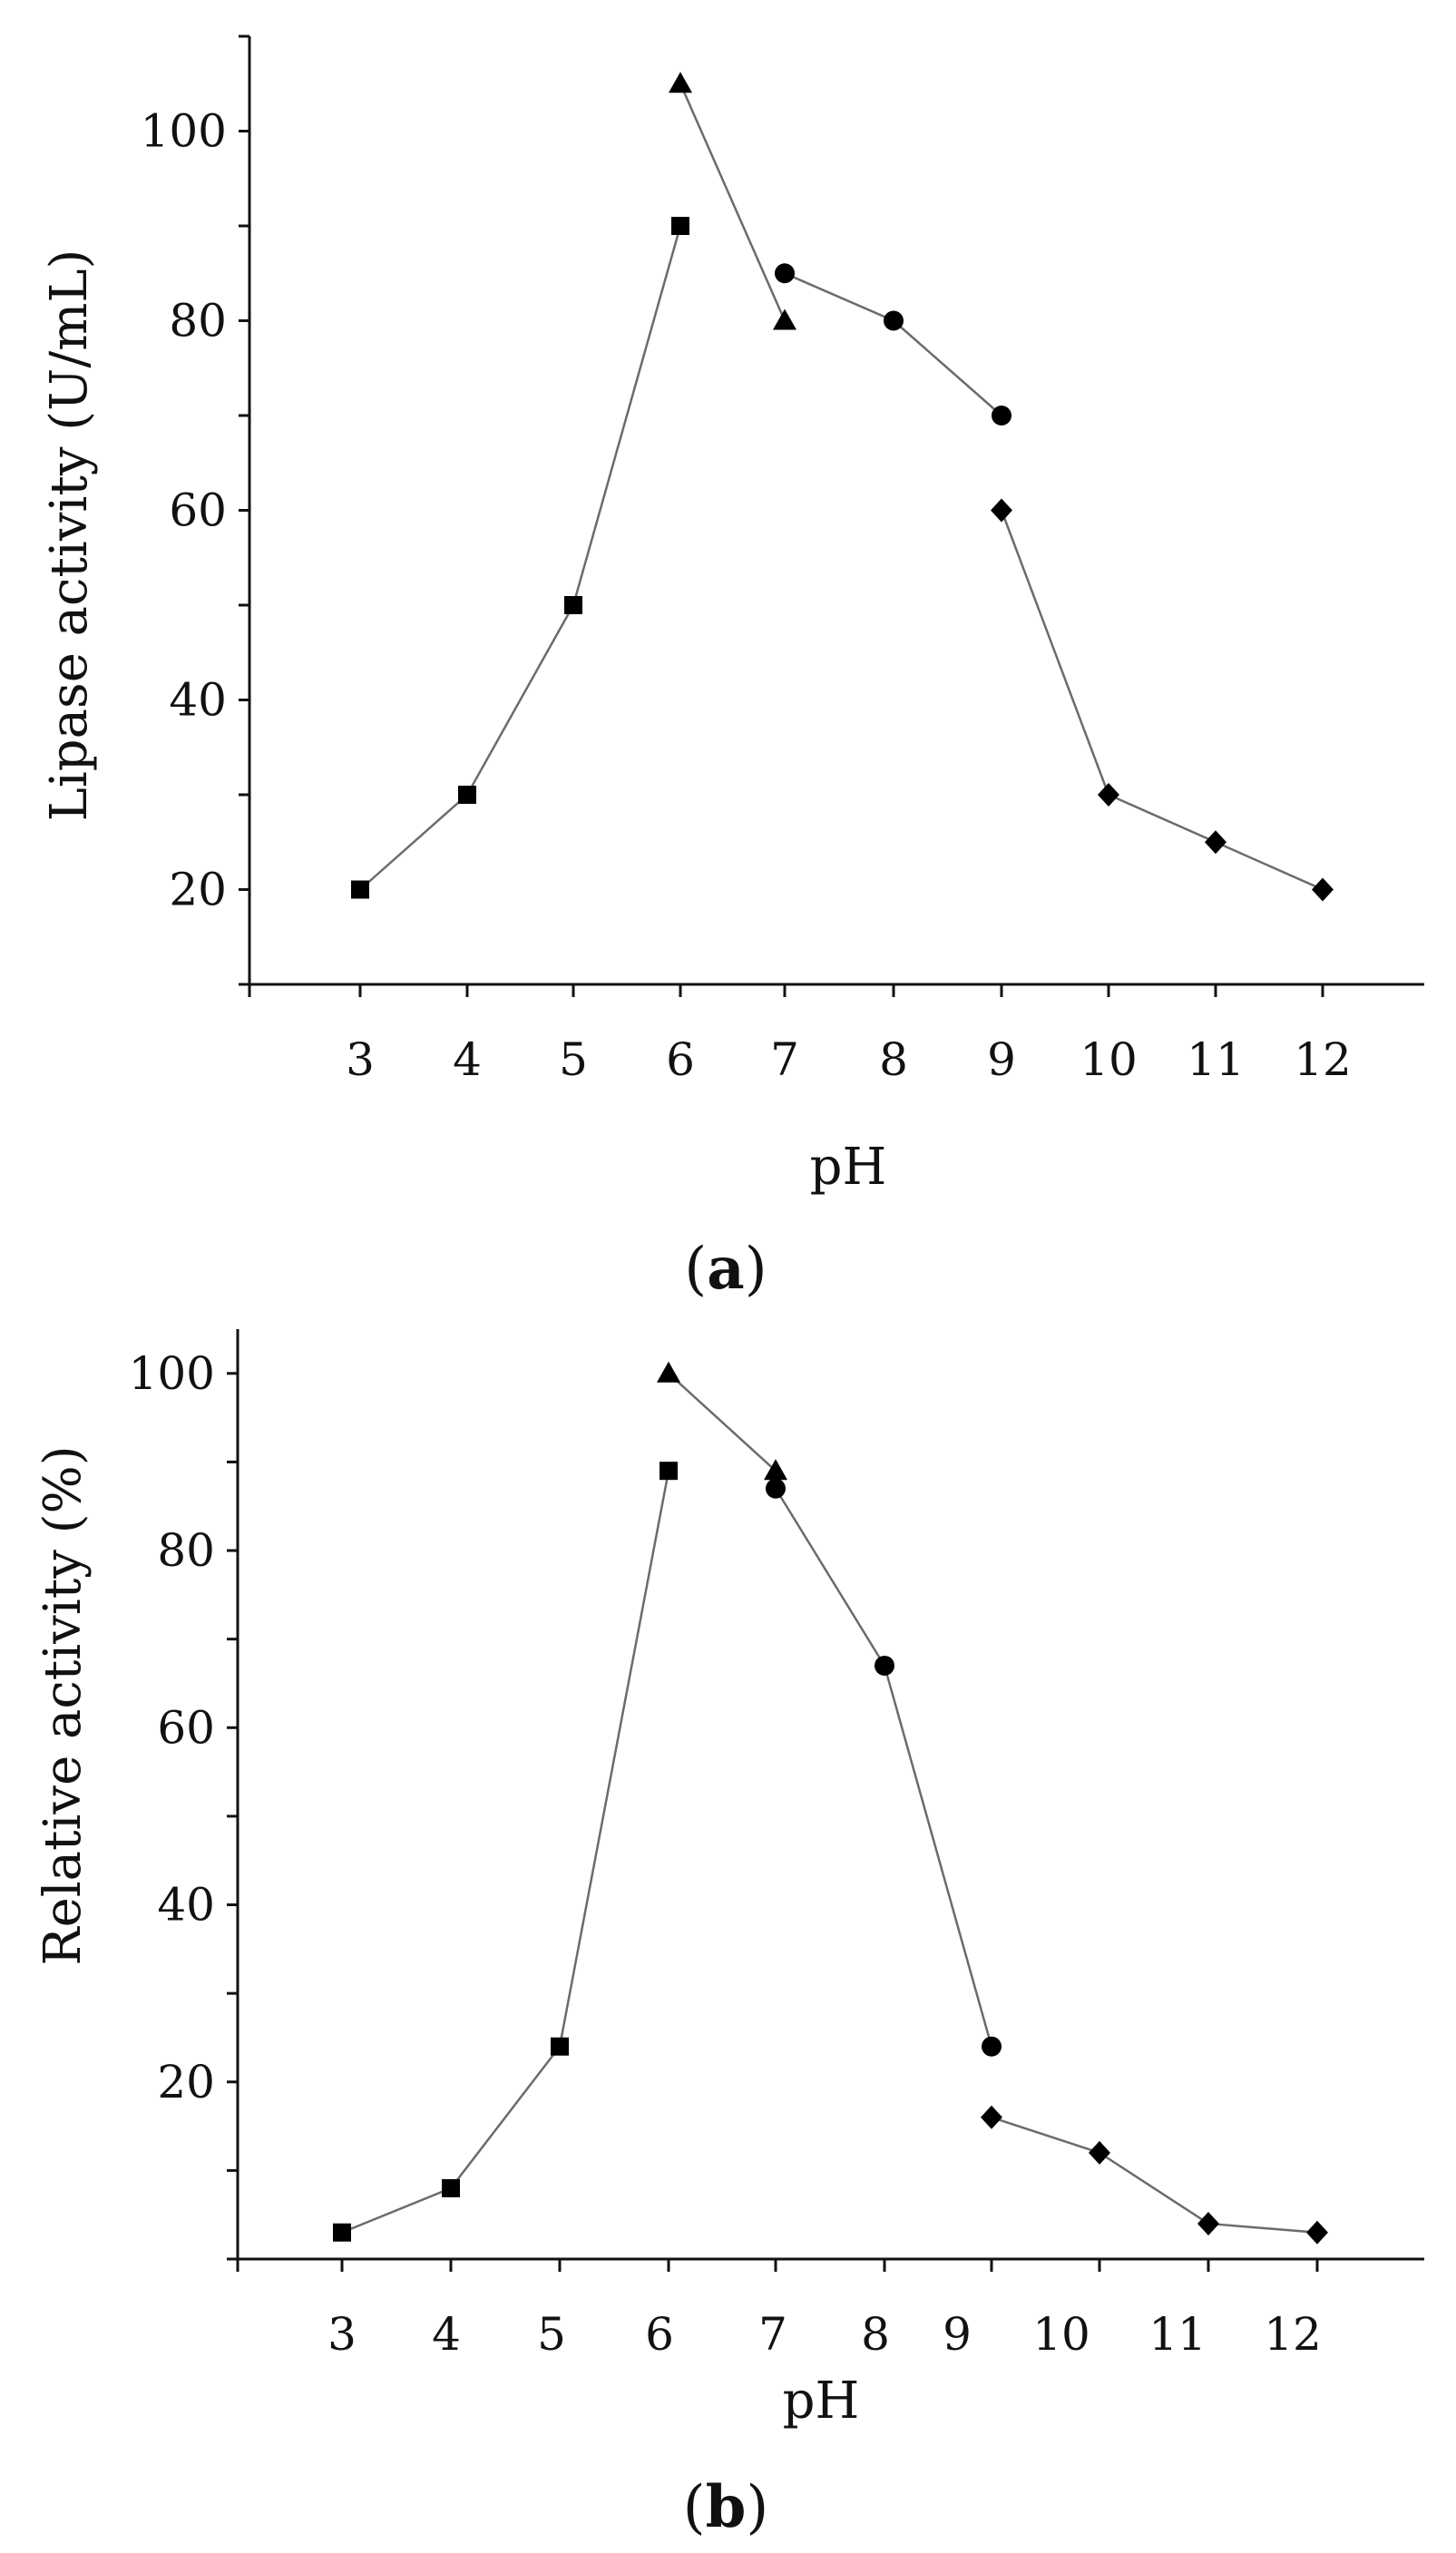 Image resolution: width=1456 pixels, height=2553 pixels. Describe the element at coordinates (506, 1852) in the screenshot. I see `panel-b-series-square-line` at that location.